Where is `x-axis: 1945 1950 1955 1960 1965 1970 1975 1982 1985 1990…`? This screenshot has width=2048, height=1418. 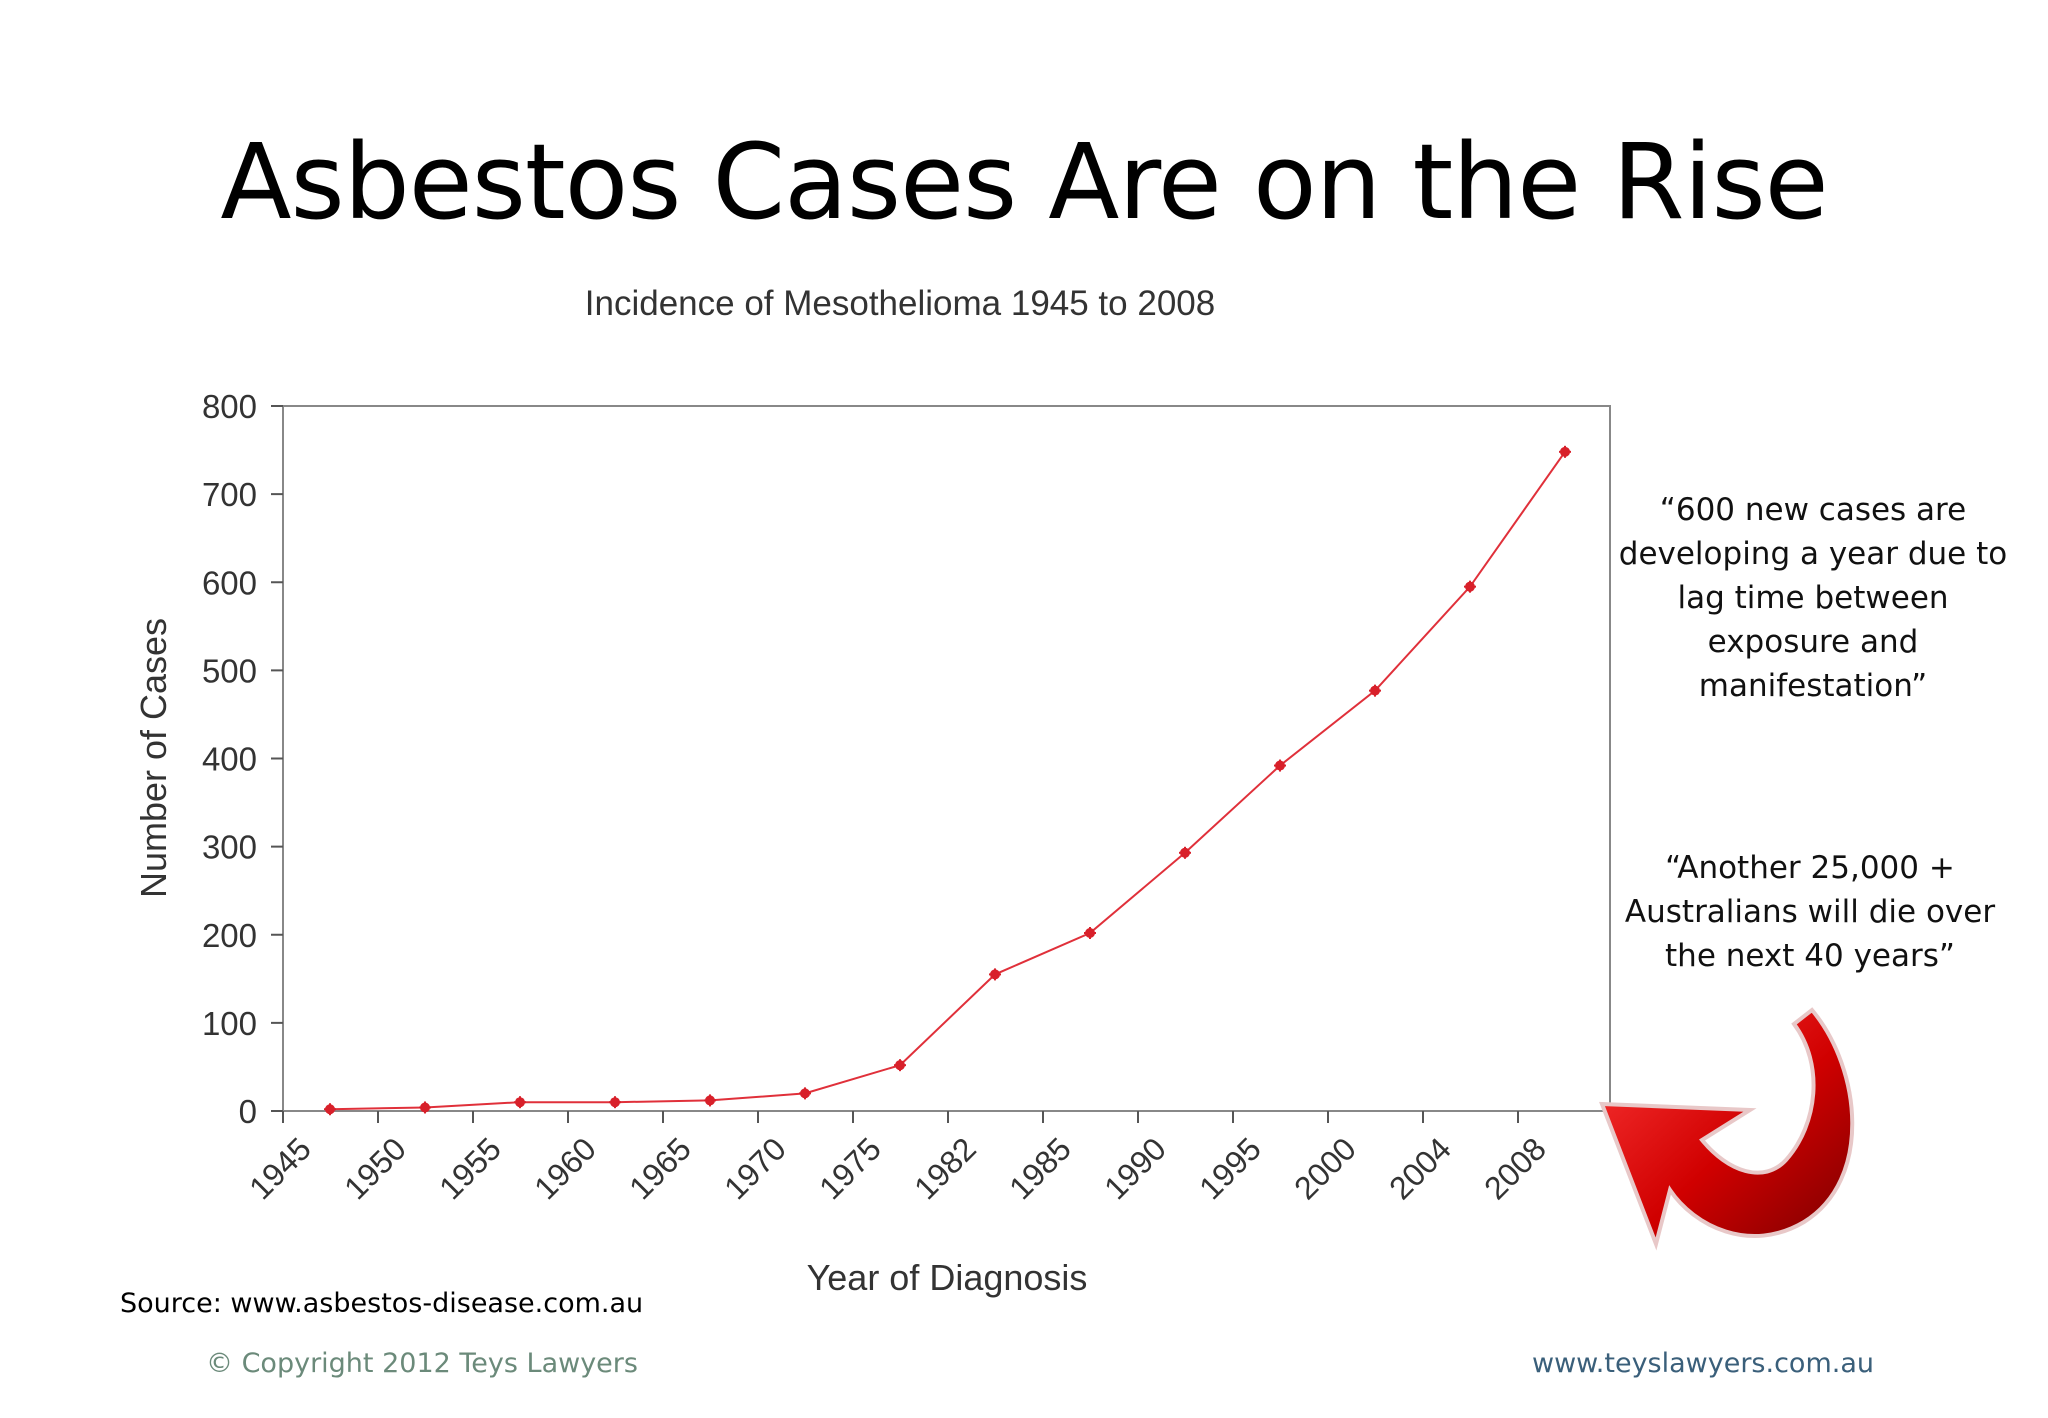
x-axis: 1945 1950 1955 1960 1965 1970 1975 1982 1985 1990… is located at coordinates (897, 1158).